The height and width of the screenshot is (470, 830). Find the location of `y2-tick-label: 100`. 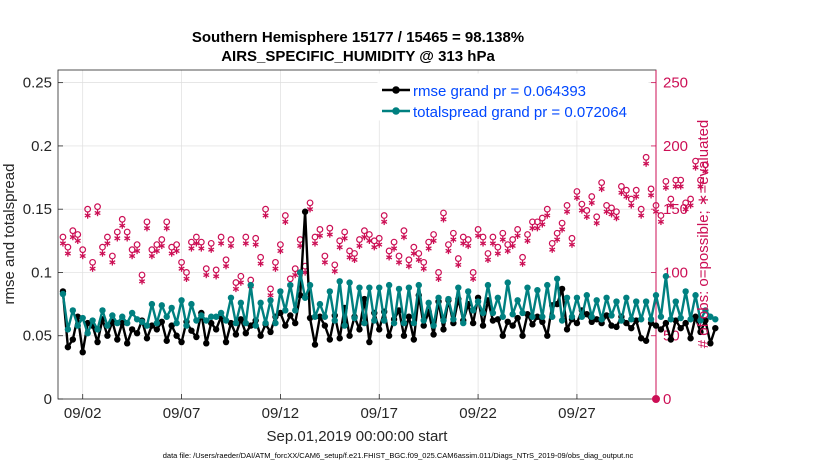

y2-tick-label: 100 is located at coordinates (675, 272).